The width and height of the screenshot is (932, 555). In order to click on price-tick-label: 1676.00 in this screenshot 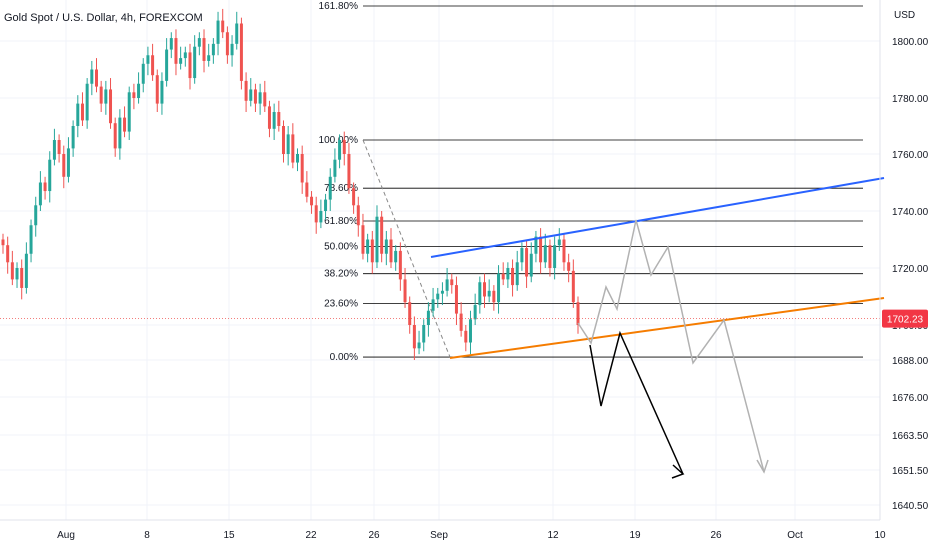, I will do `click(910, 398)`.